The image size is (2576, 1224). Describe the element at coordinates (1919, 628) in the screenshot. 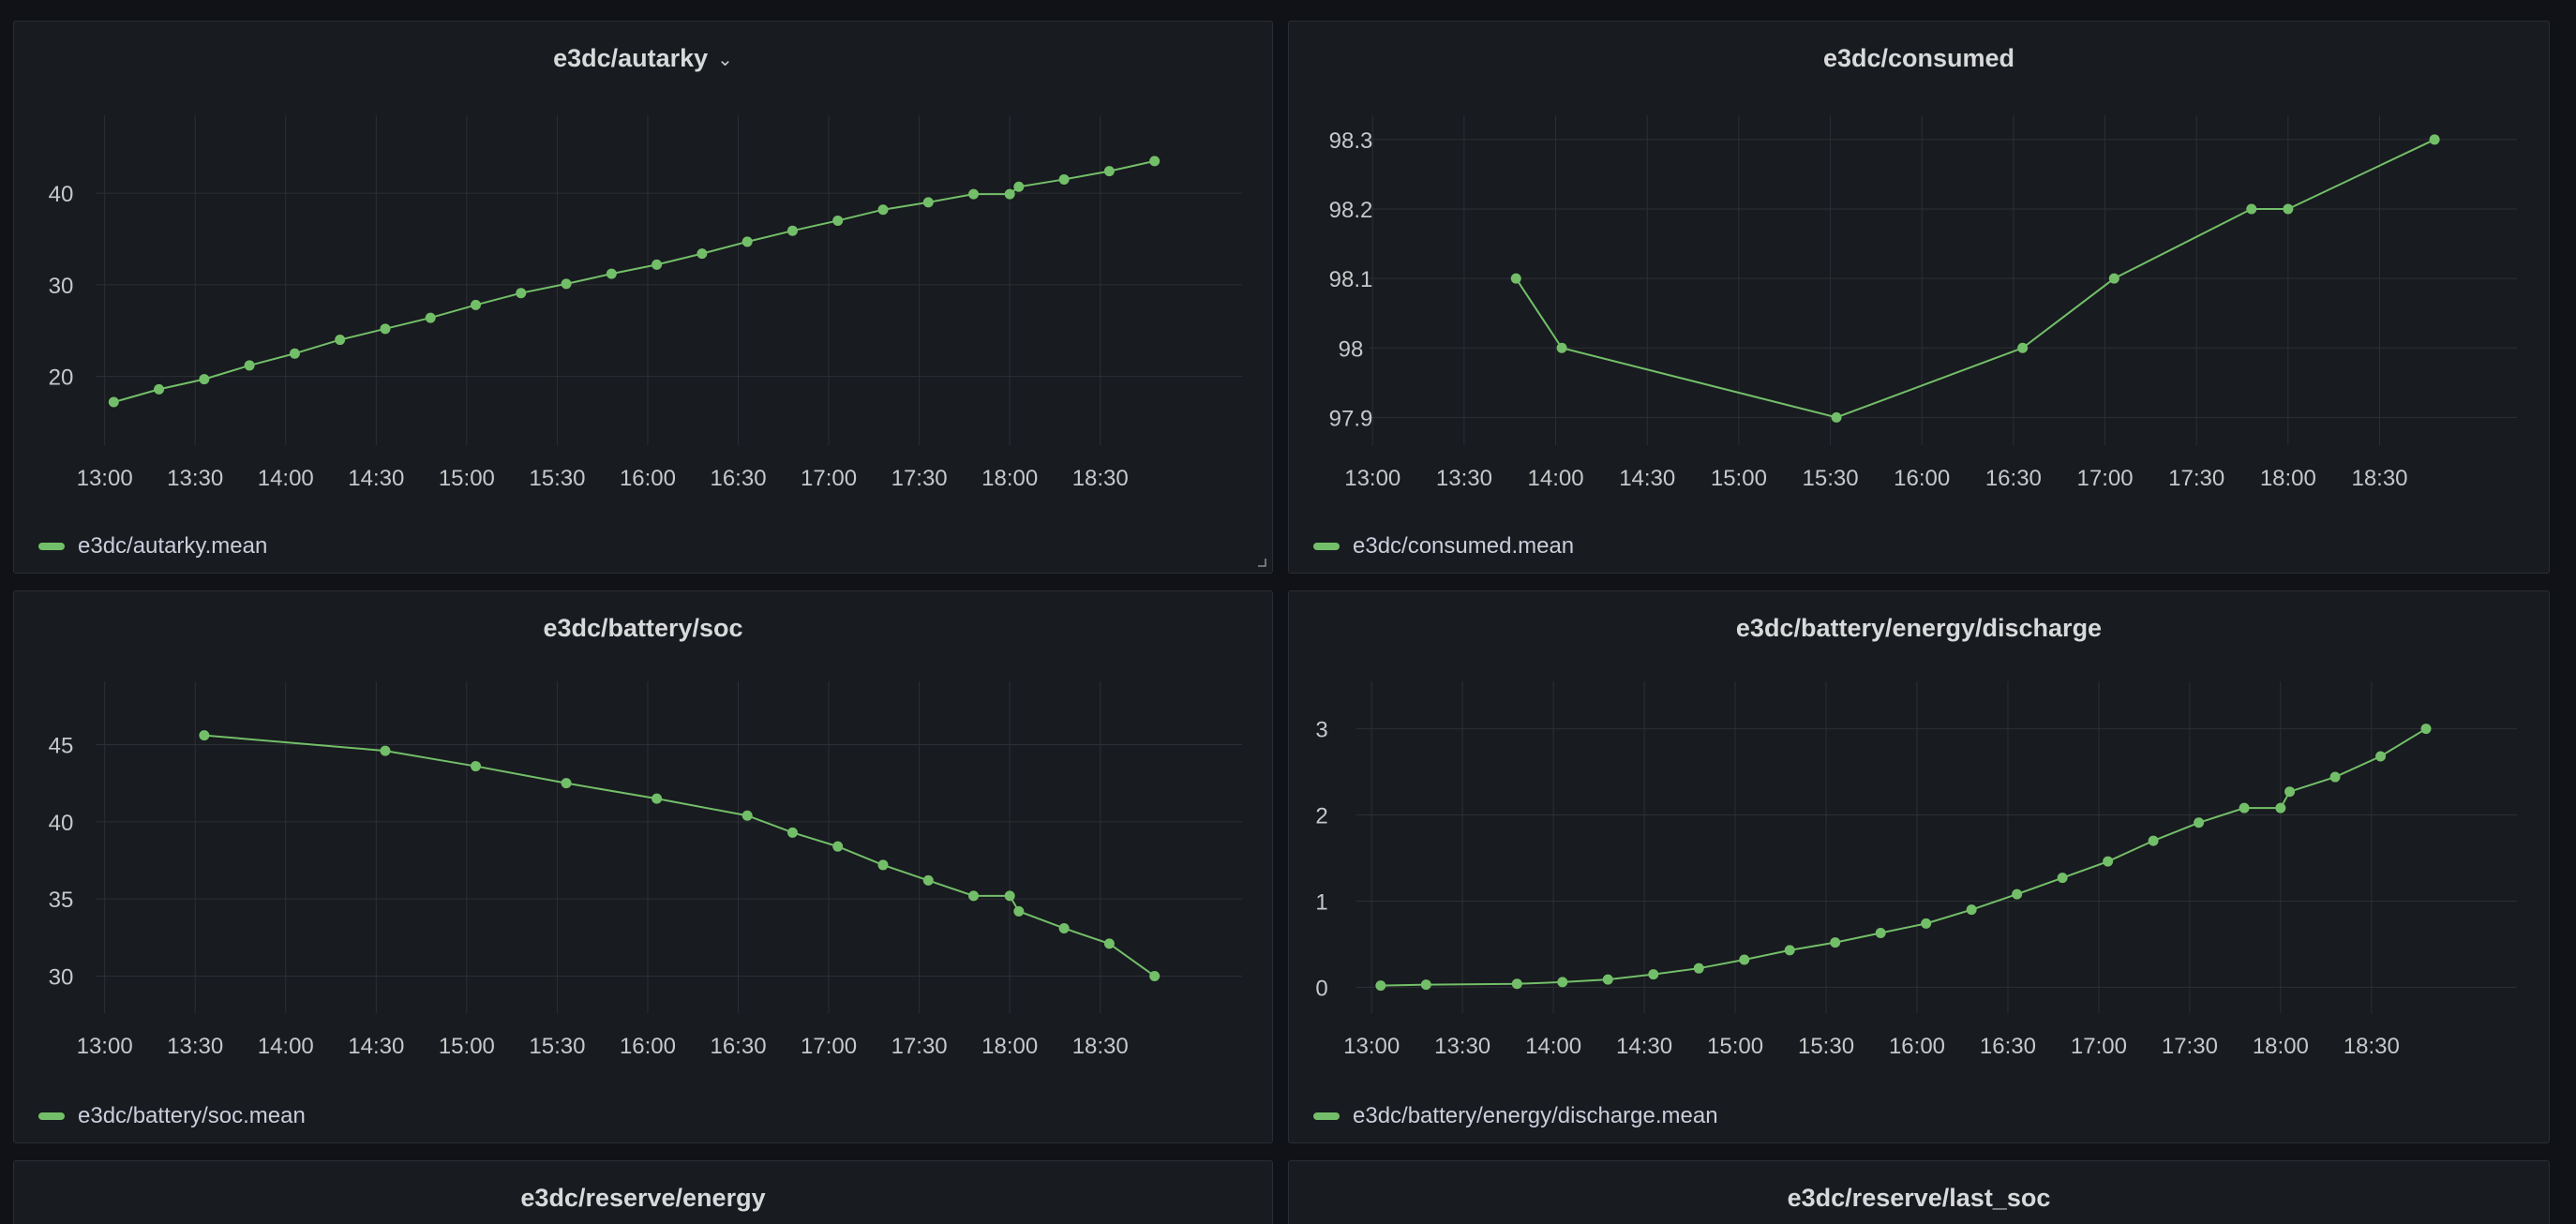

I see `panel-title: e3dc/battery/energy/discharge` at that location.